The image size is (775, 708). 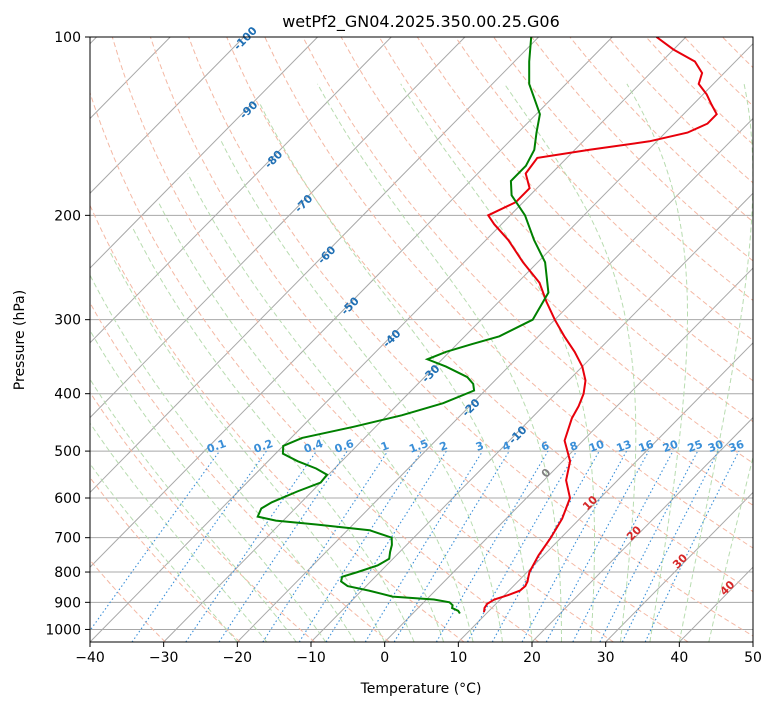 What do you see at coordinates (20, 340) in the screenshot?
I see `y-axis-label: Pressure (hPa)` at bounding box center [20, 340].